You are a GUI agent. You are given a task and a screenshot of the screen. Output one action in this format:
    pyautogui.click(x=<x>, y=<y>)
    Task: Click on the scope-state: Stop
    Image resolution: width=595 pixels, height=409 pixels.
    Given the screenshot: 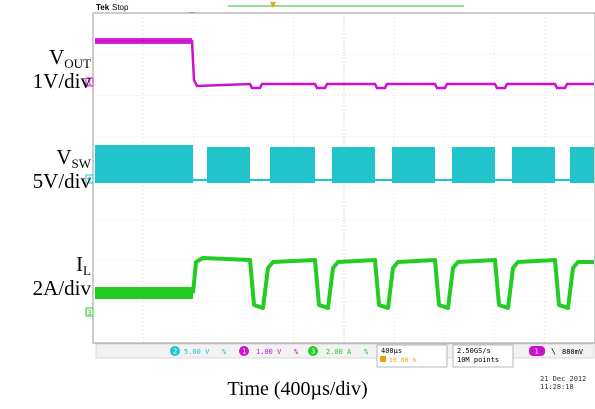 What is the action you would take?
    pyautogui.click(x=120, y=7)
    